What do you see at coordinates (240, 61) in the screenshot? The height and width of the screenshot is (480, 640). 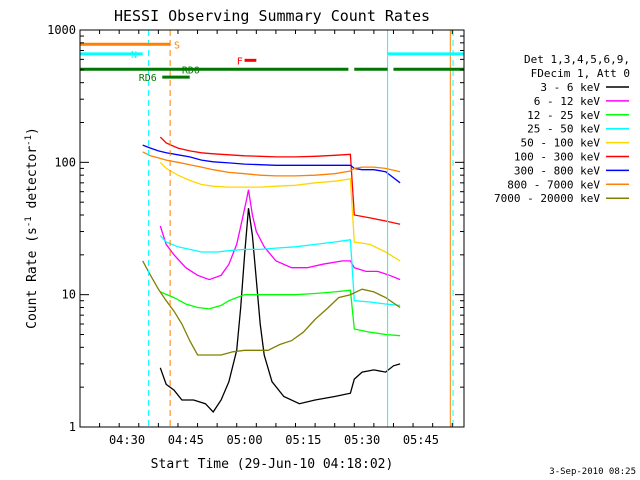 I see `flag-label-f: F` at bounding box center [240, 61].